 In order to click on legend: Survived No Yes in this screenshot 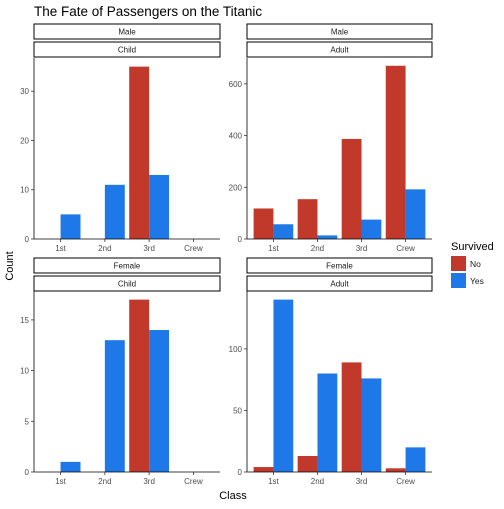, I will do `click(472, 264)`.